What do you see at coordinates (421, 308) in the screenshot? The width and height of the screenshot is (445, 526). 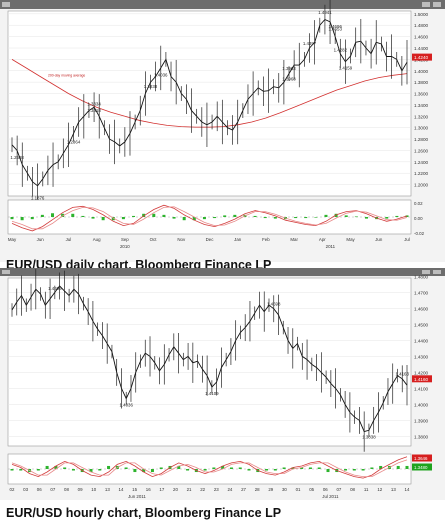 I see `y-tick-label: 1.4600` at bounding box center [421, 308].